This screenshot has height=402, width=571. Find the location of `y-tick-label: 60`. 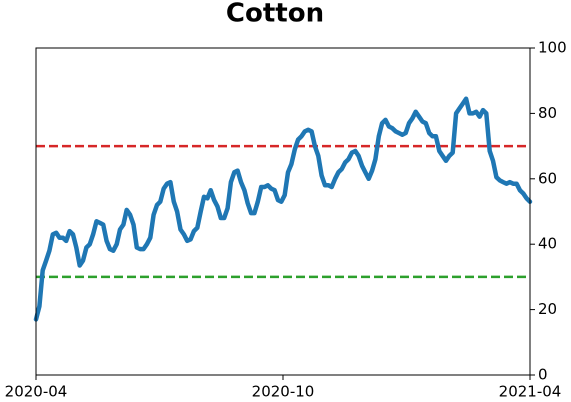

y-tick-label: 60 is located at coordinates (547, 178).